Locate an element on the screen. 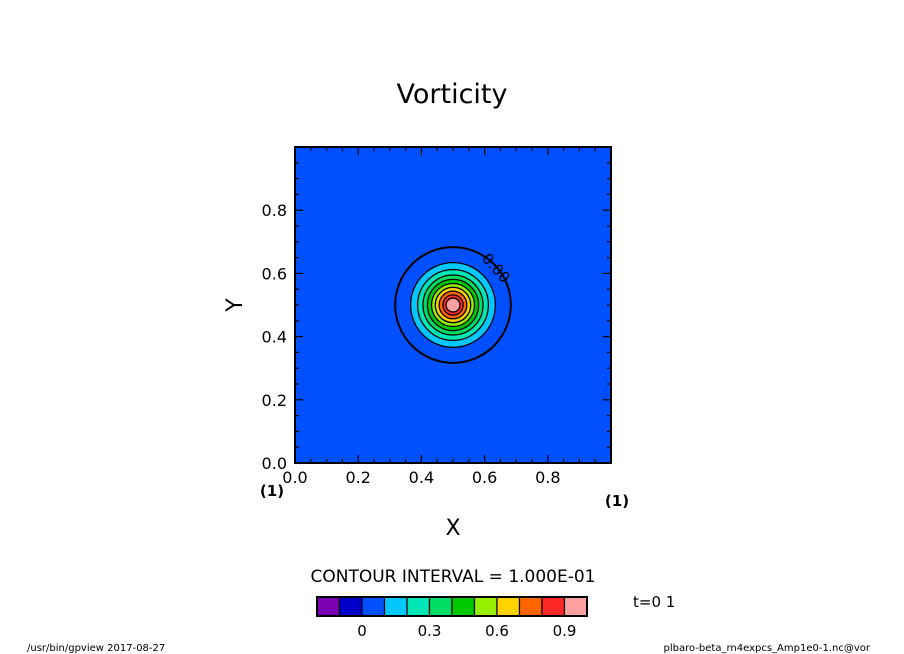 The width and height of the screenshot is (904, 654). colorbar-tick-labels: 0 0.3 0.6 0.9 is located at coordinates (466, 631).